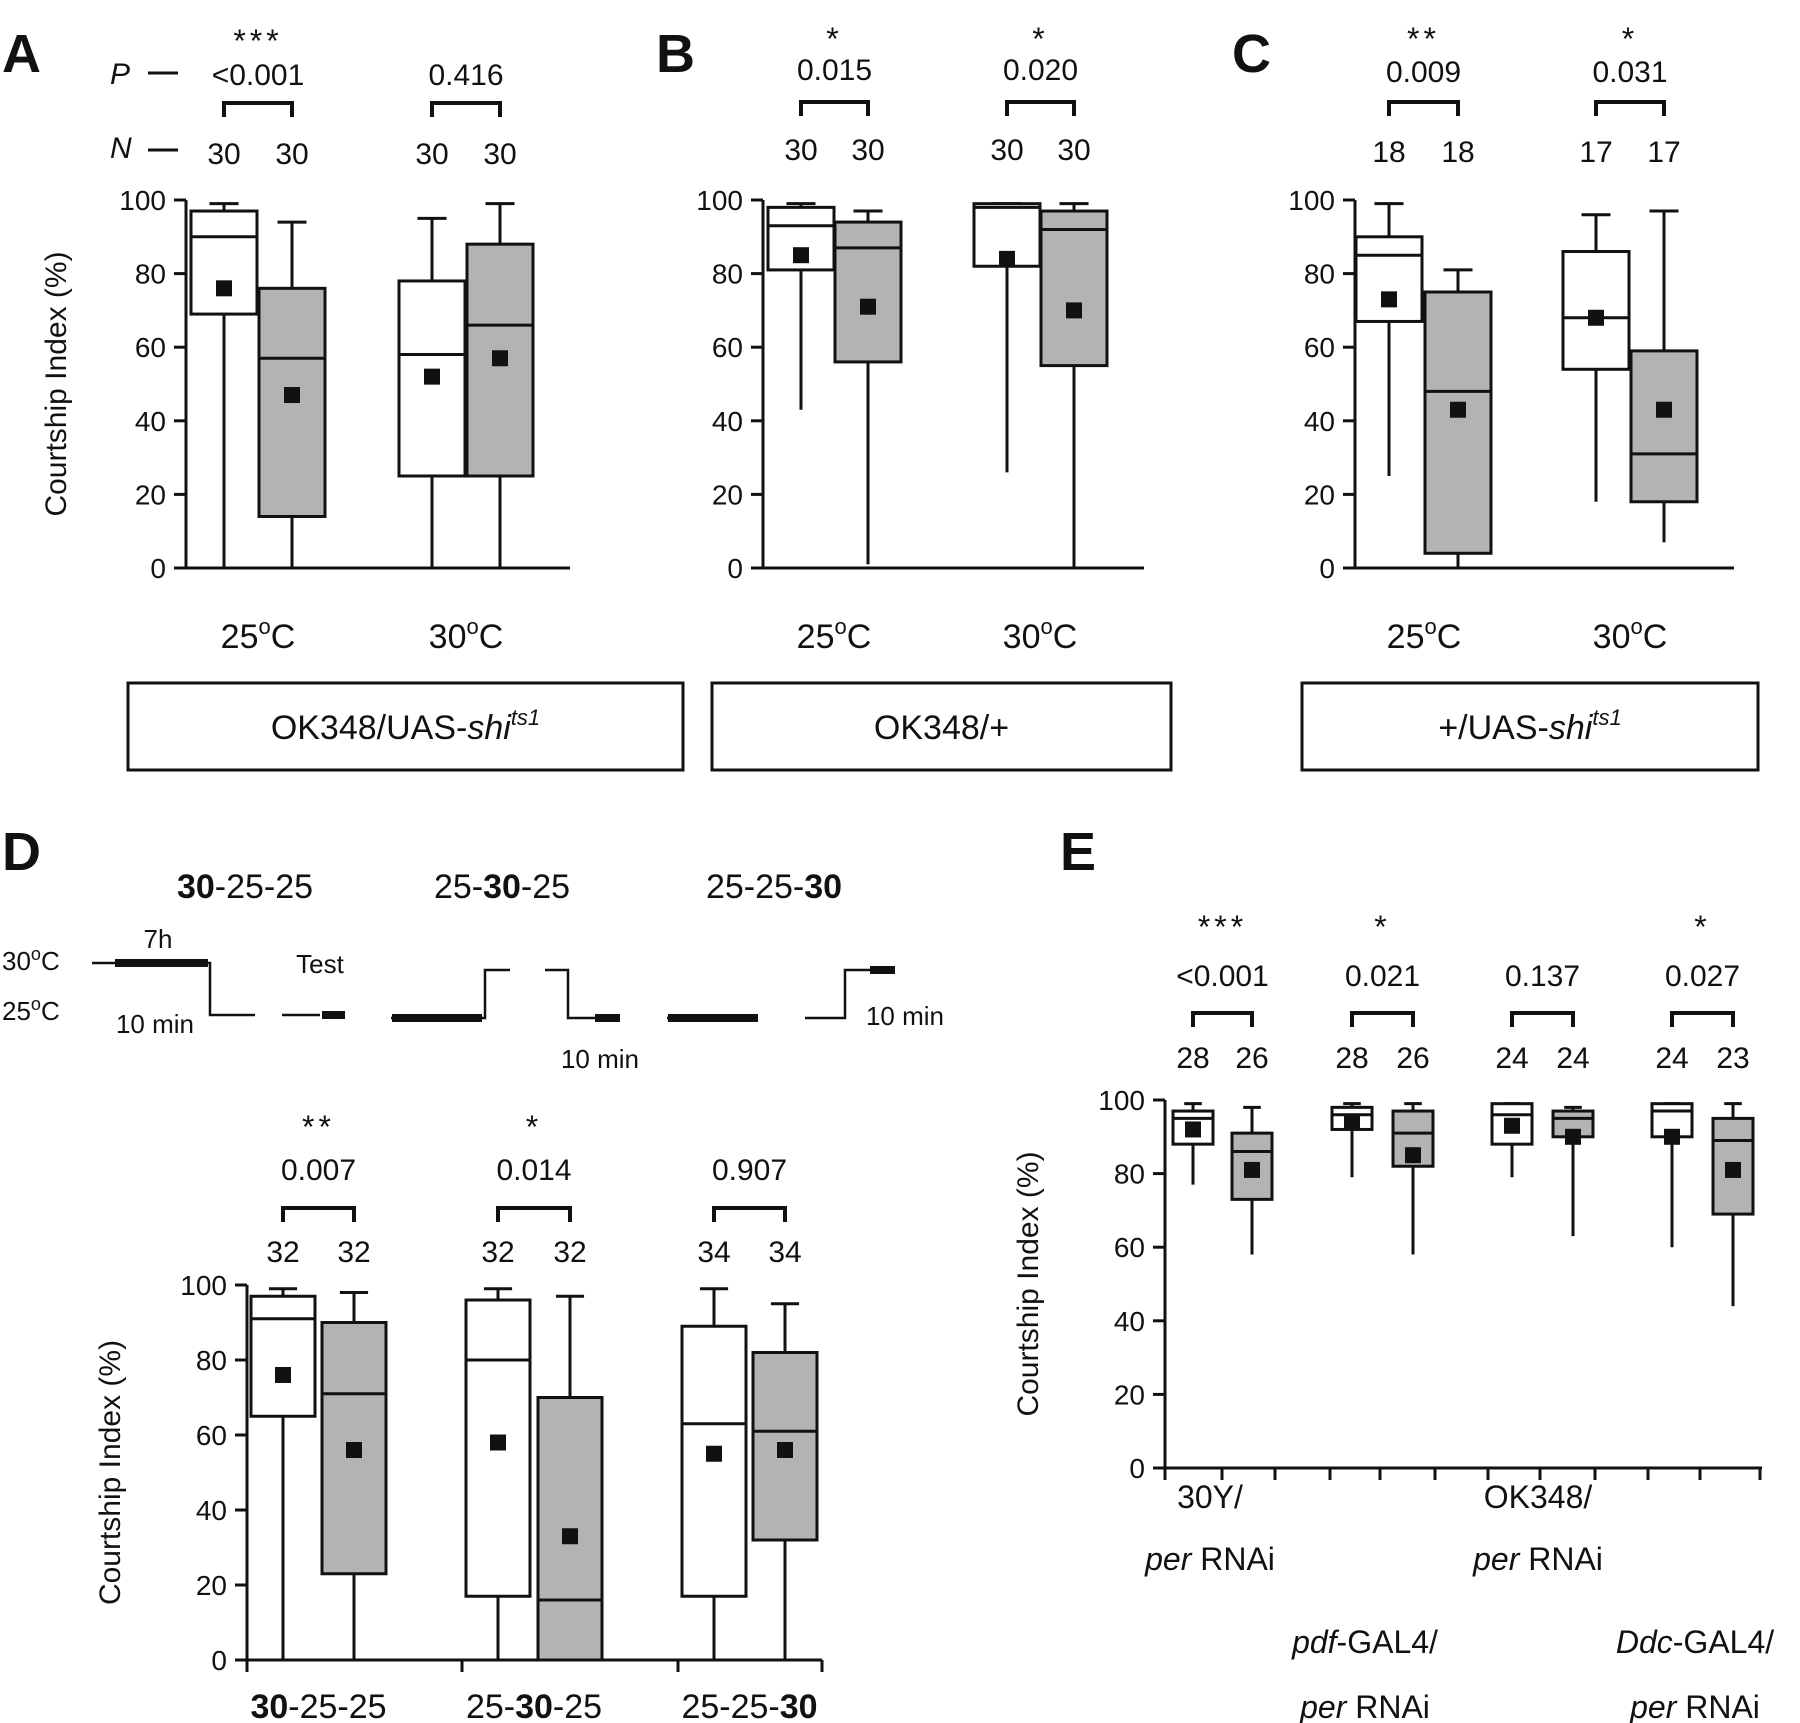  What do you see at coordinates (1137, 1468) in the screenshot?
I see `panel-e-y-tick-label: 0` at bounding box center [1137, 1468].